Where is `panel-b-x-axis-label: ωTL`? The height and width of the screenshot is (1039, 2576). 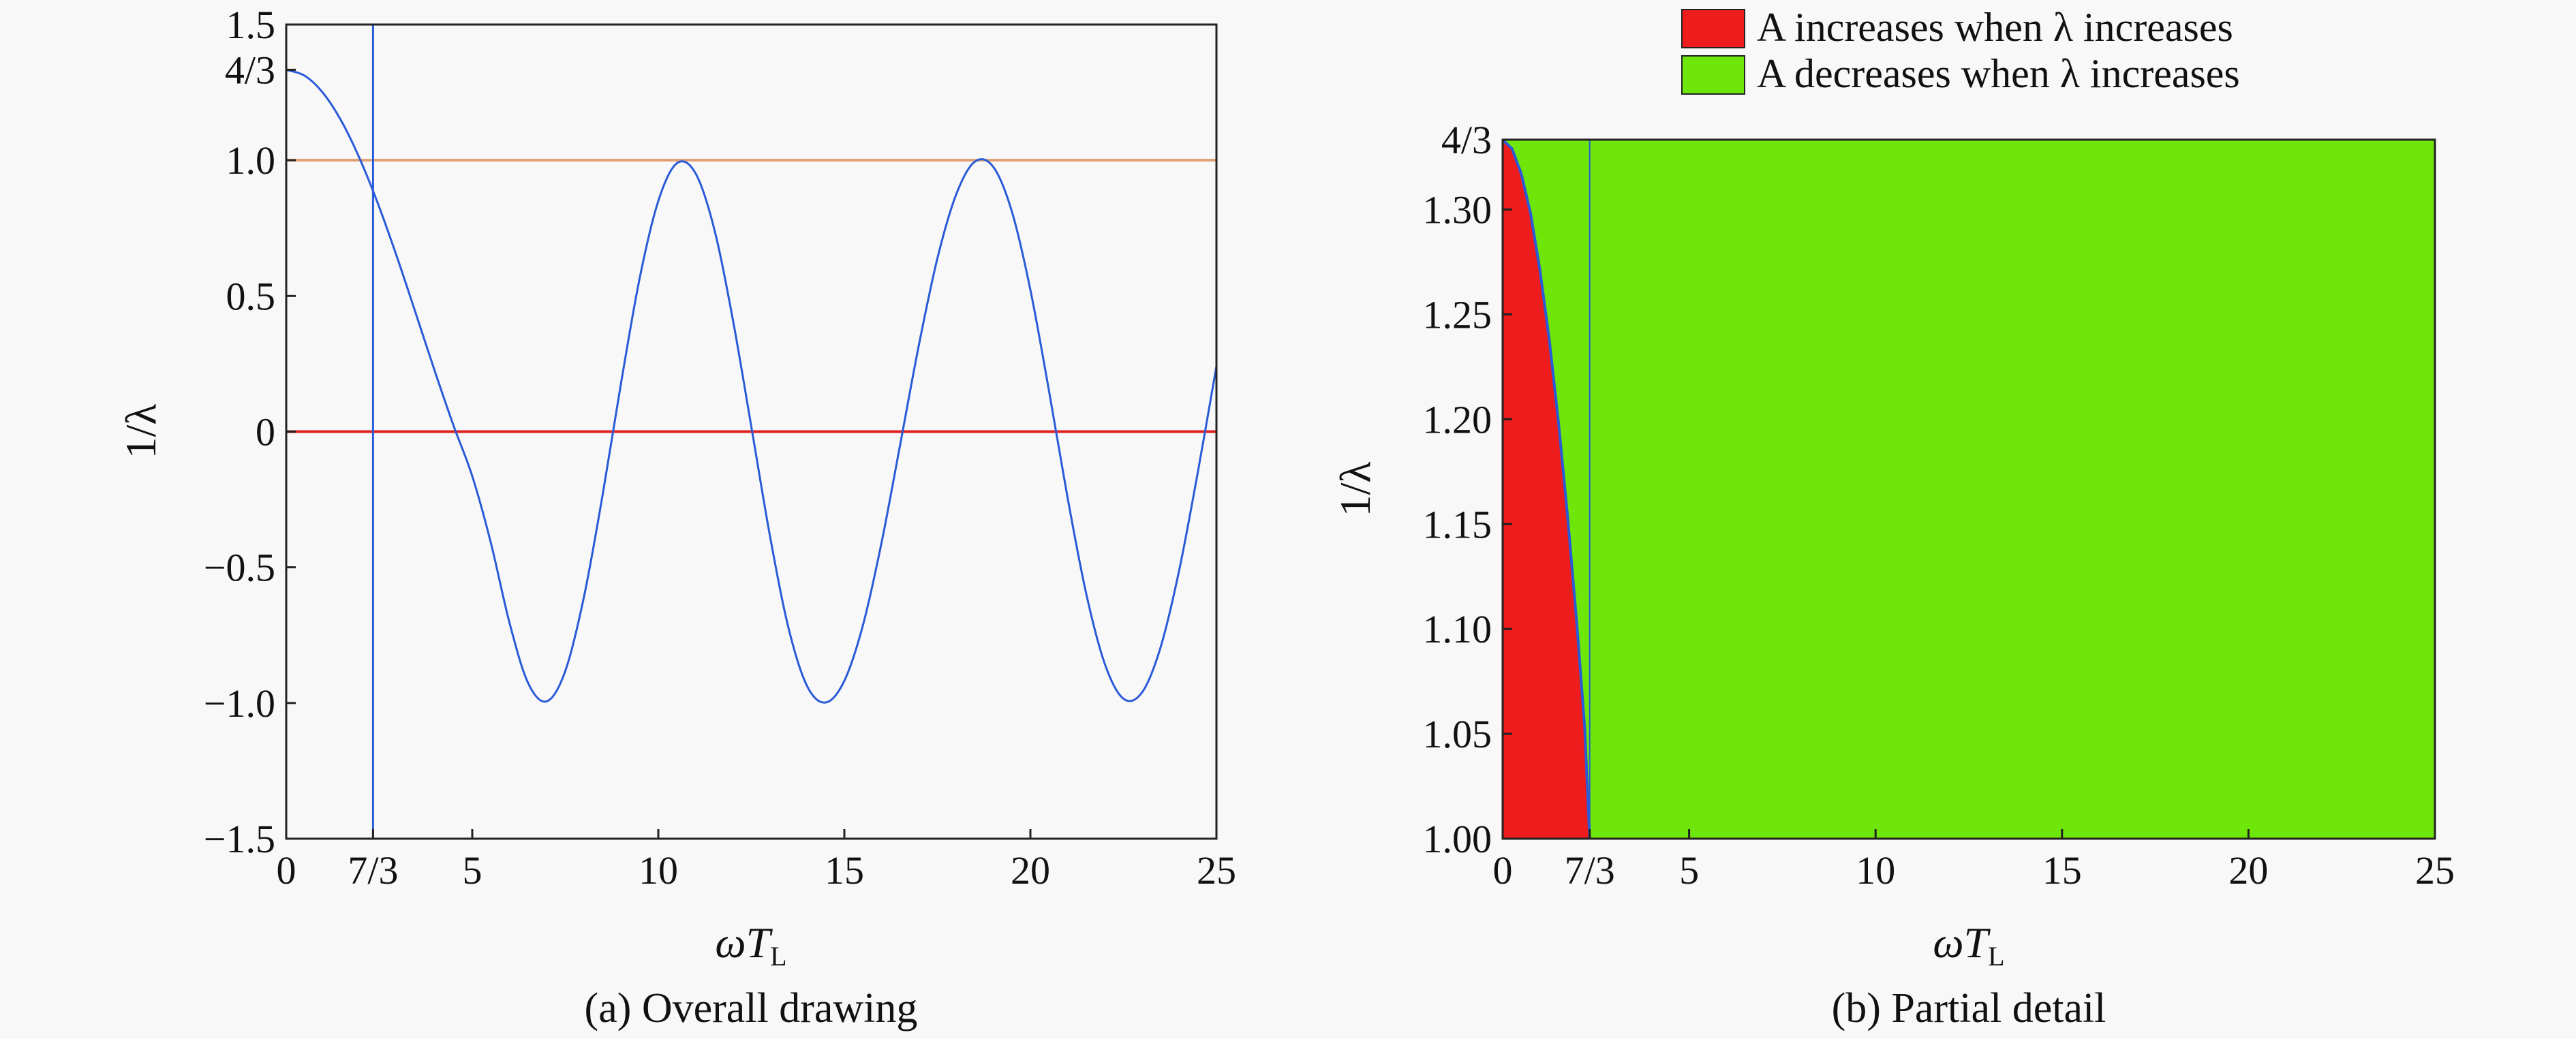 panel-b-x-axis-label: ωTL is located at coordinates (1969, 945).